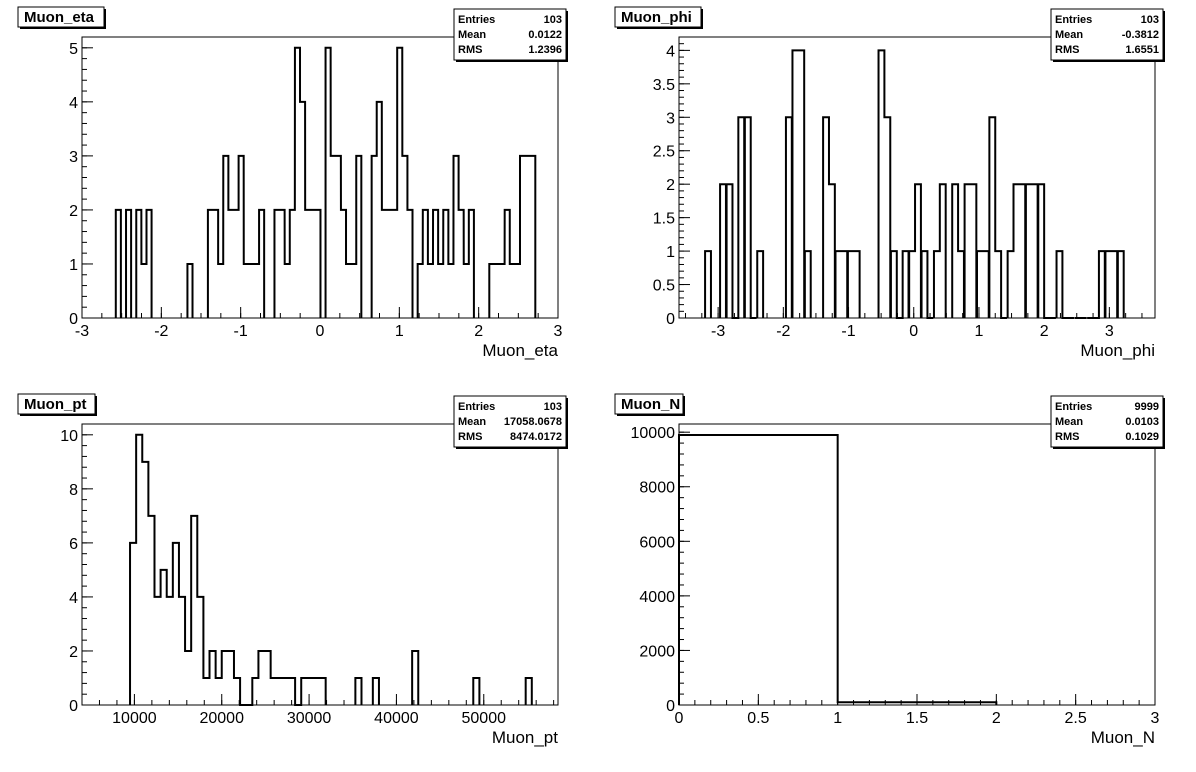 The image size is (1196, 772). Describe the element at coordinates (1142, 50) in the screenshot. I see `stats-value: 1.6551` at that location.